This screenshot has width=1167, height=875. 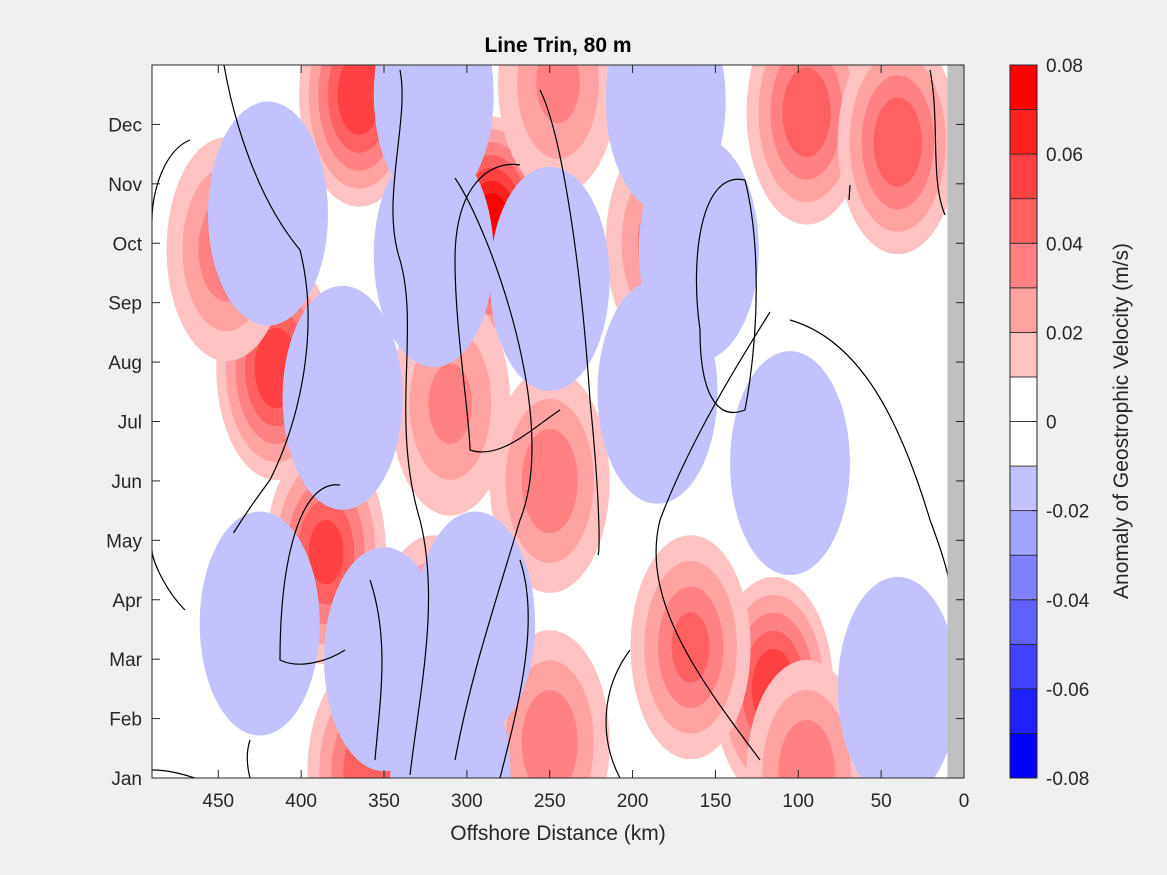 What do you see at coordinates (964, 801) in the screenshot?
I see `x-tick-label: 0` at bounding box center [964, 801].